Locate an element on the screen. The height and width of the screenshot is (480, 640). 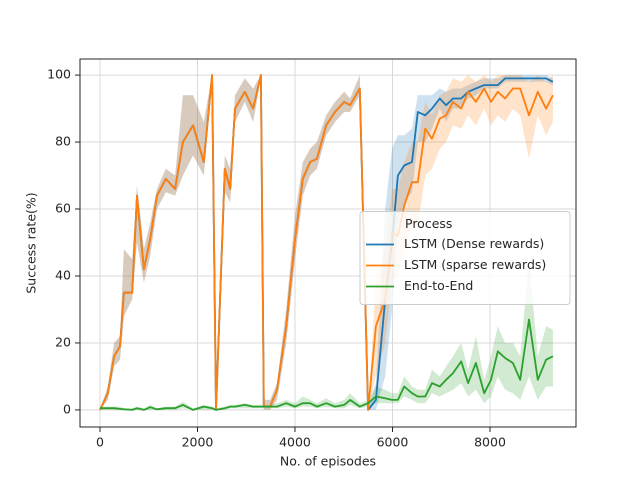
x-tick-label: 0 is located at coordinates (100, 442).